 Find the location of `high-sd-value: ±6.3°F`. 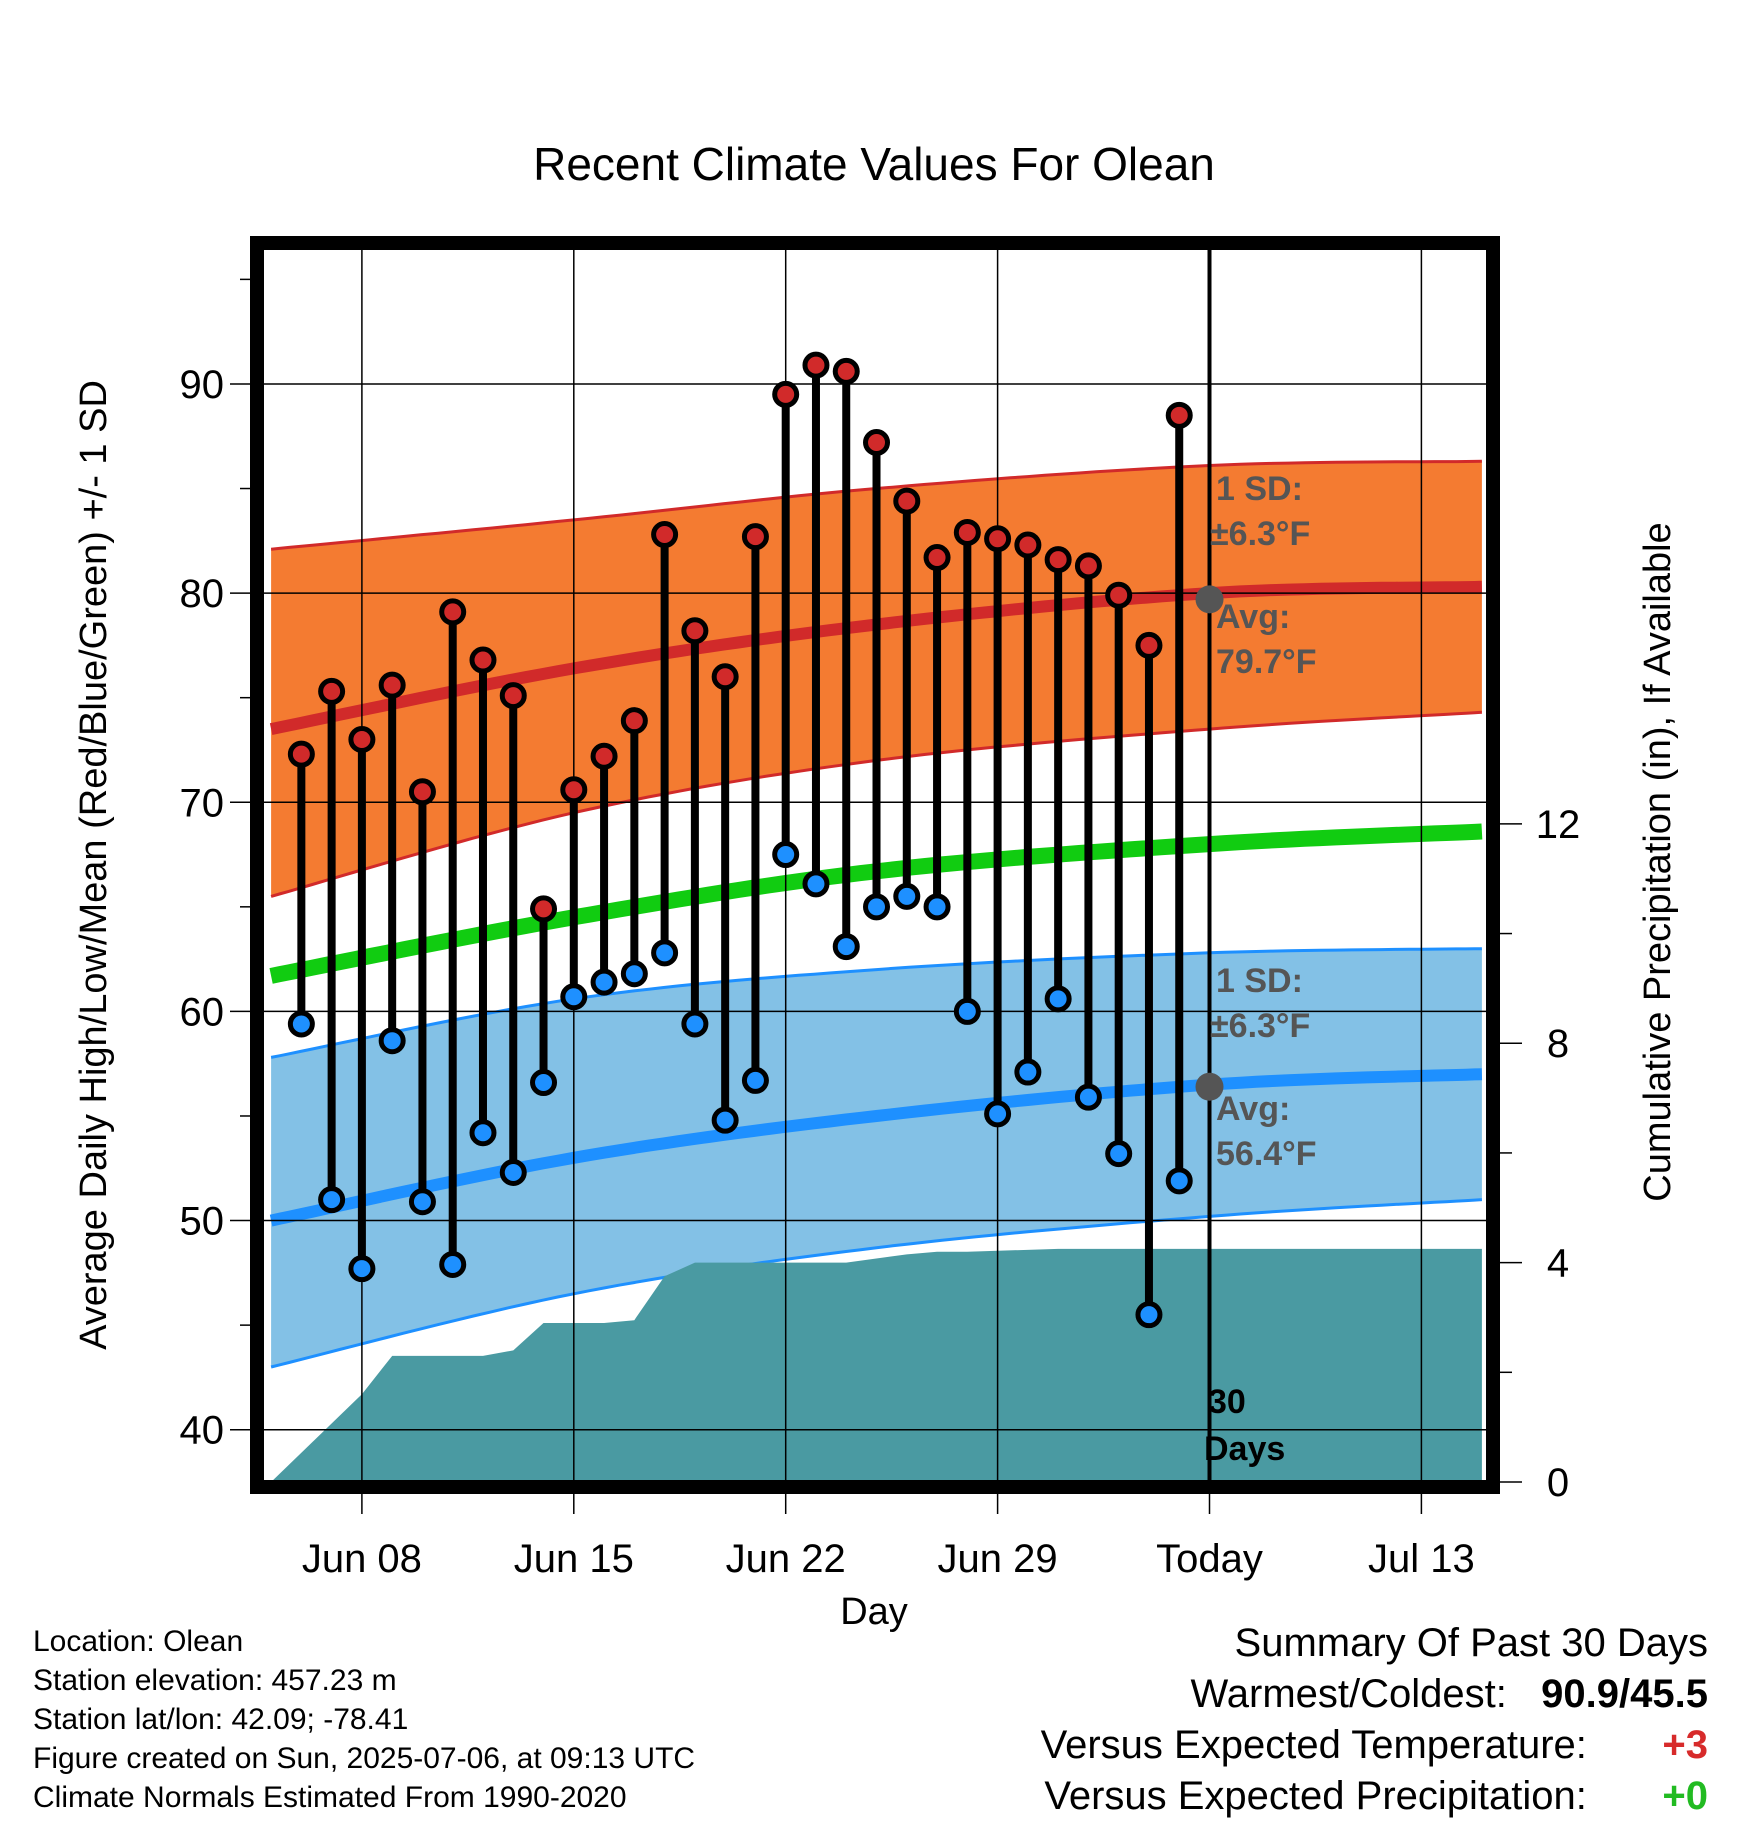

high-sd-value: ±6.3°F is located at coordinates (1260, 534).